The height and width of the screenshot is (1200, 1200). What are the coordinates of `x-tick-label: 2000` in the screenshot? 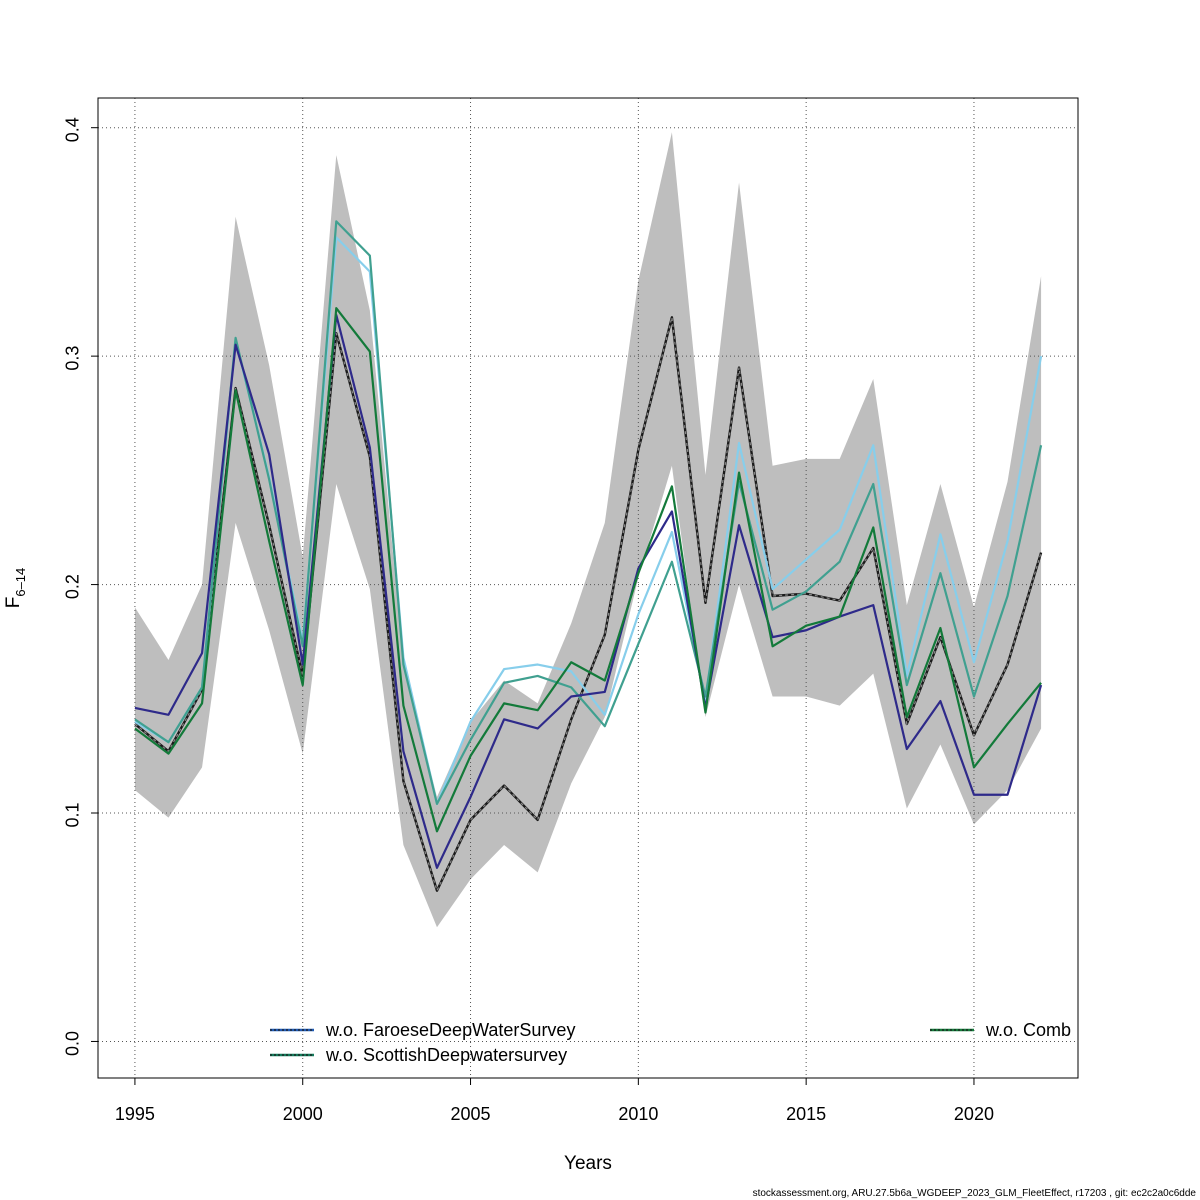 It's located at (303, 1114).